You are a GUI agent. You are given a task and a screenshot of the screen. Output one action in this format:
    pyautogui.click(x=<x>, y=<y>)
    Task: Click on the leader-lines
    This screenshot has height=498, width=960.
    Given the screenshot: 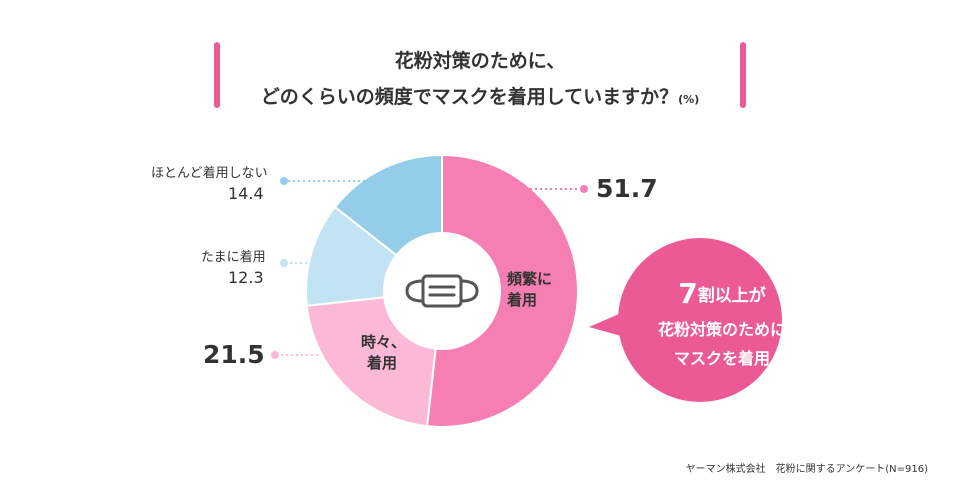 What is the action you would take?
    pyautogui.click(x=429, y=268)
    